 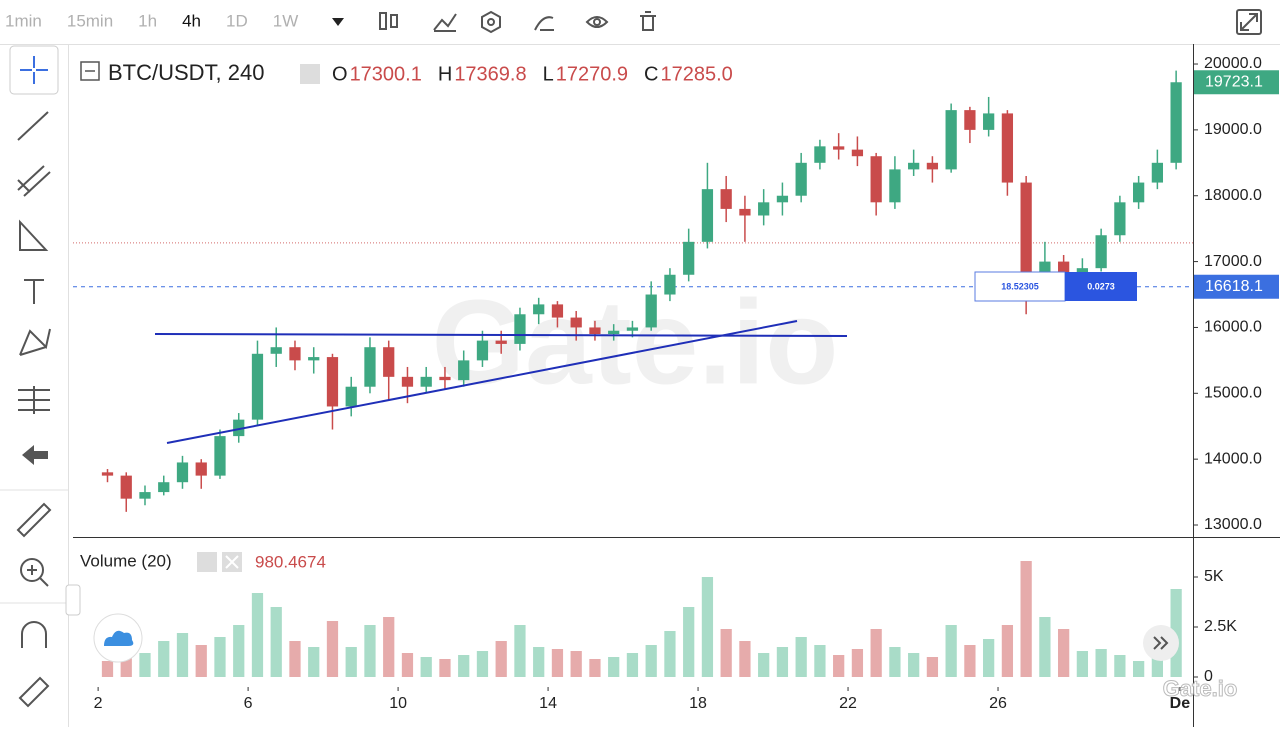 I want to click on interval-button: 1h, so click(x=147, y=20).